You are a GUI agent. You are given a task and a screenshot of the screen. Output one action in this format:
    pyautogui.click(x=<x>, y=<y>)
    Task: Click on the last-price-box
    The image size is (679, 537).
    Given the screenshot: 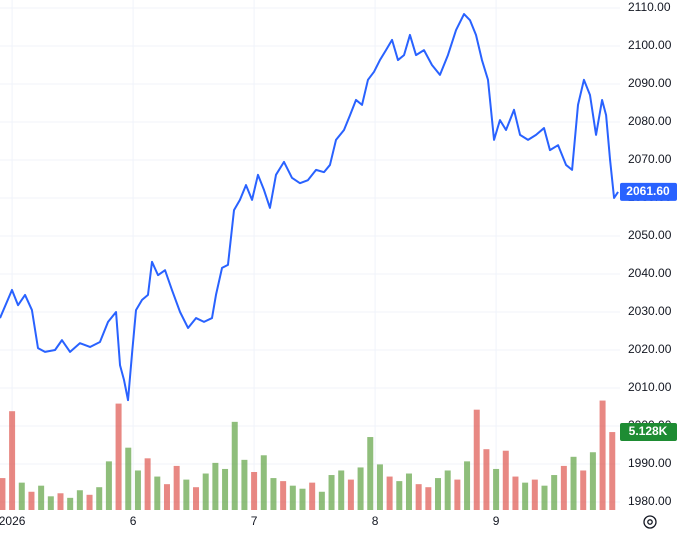 What is the action you would take?
    pyautogui.click(x=648, y=191)
    